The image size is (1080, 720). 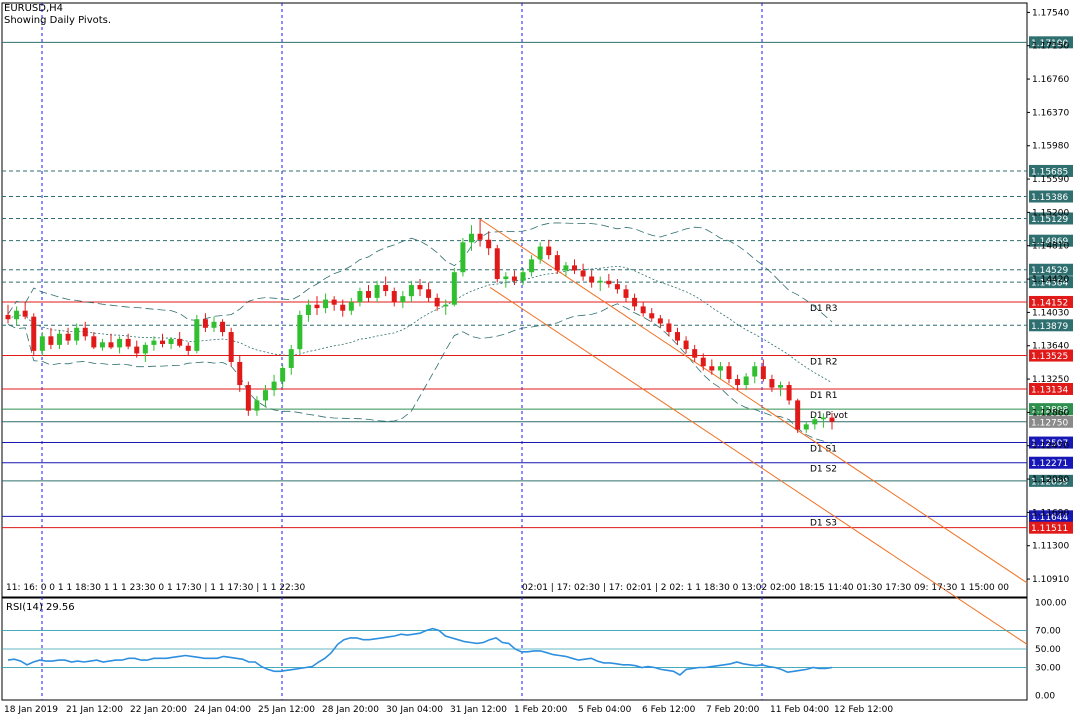 What do you see at coordinates (823, 450) in the screenshot?
I see `pivot-label: D1 S1` at bounding box center [823, 450].